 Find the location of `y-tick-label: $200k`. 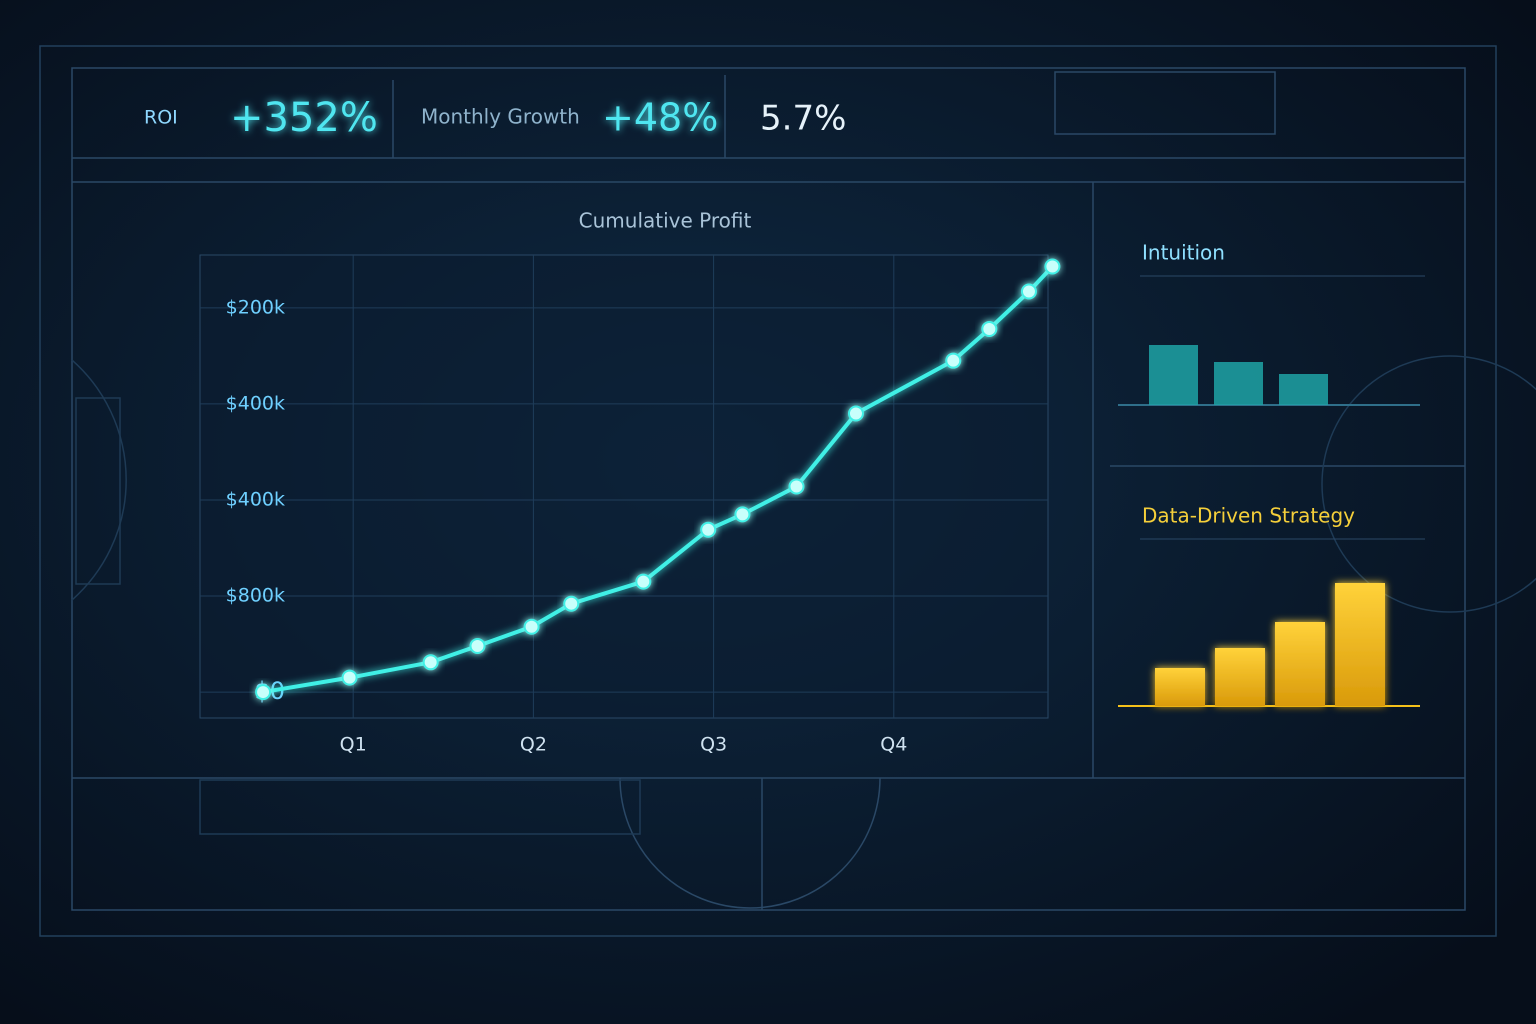

y-tick-label: $200k is located at coordinates (255, 307).